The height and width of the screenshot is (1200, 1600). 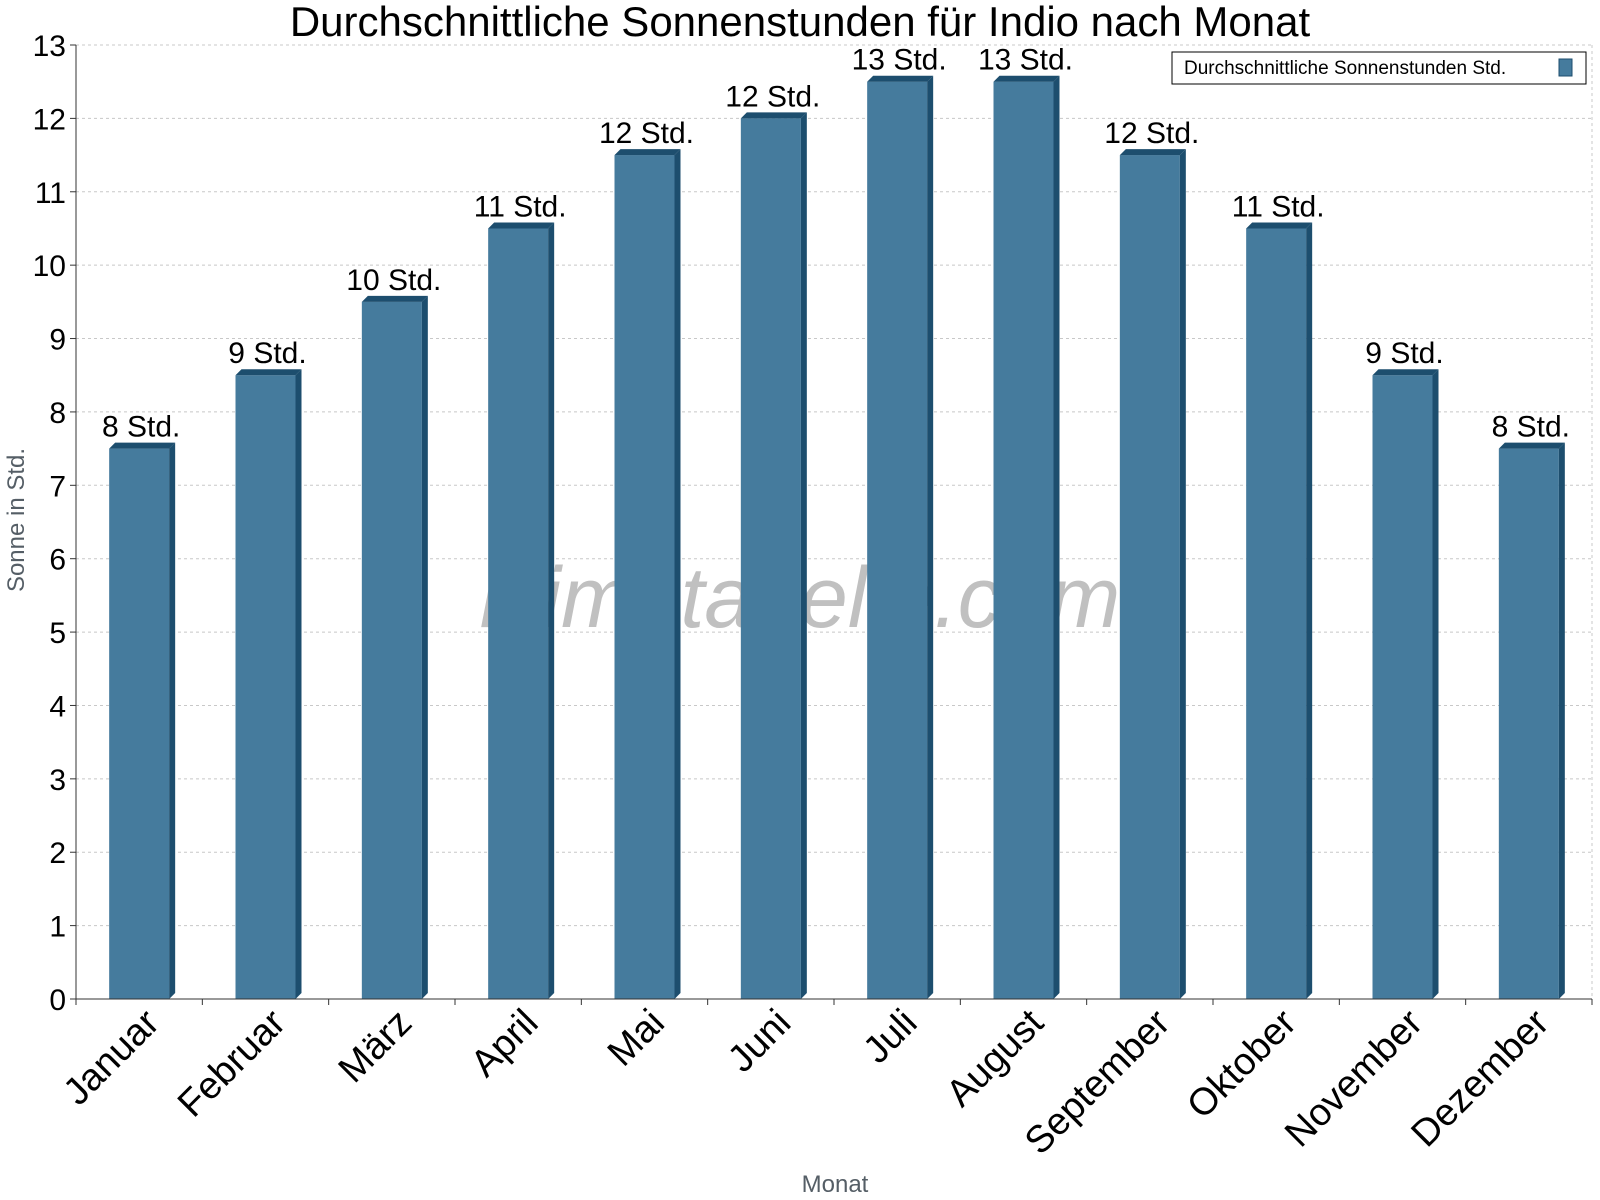 What do you see at coordinates (265, 687) in the screenshot?
I see `bar-Februar` at bounding box center [265, 687].